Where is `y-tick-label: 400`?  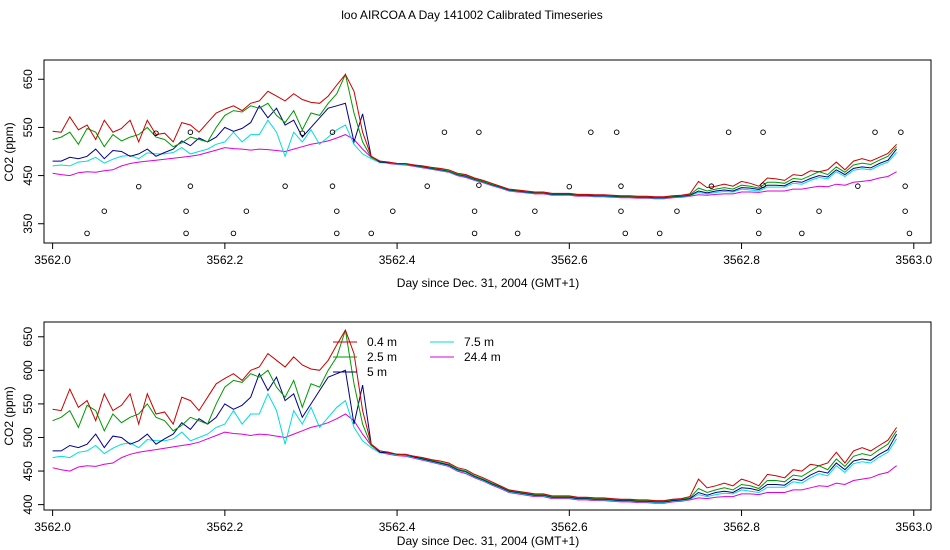 y-tick-label: 400 is located at coordinates (28, 504).